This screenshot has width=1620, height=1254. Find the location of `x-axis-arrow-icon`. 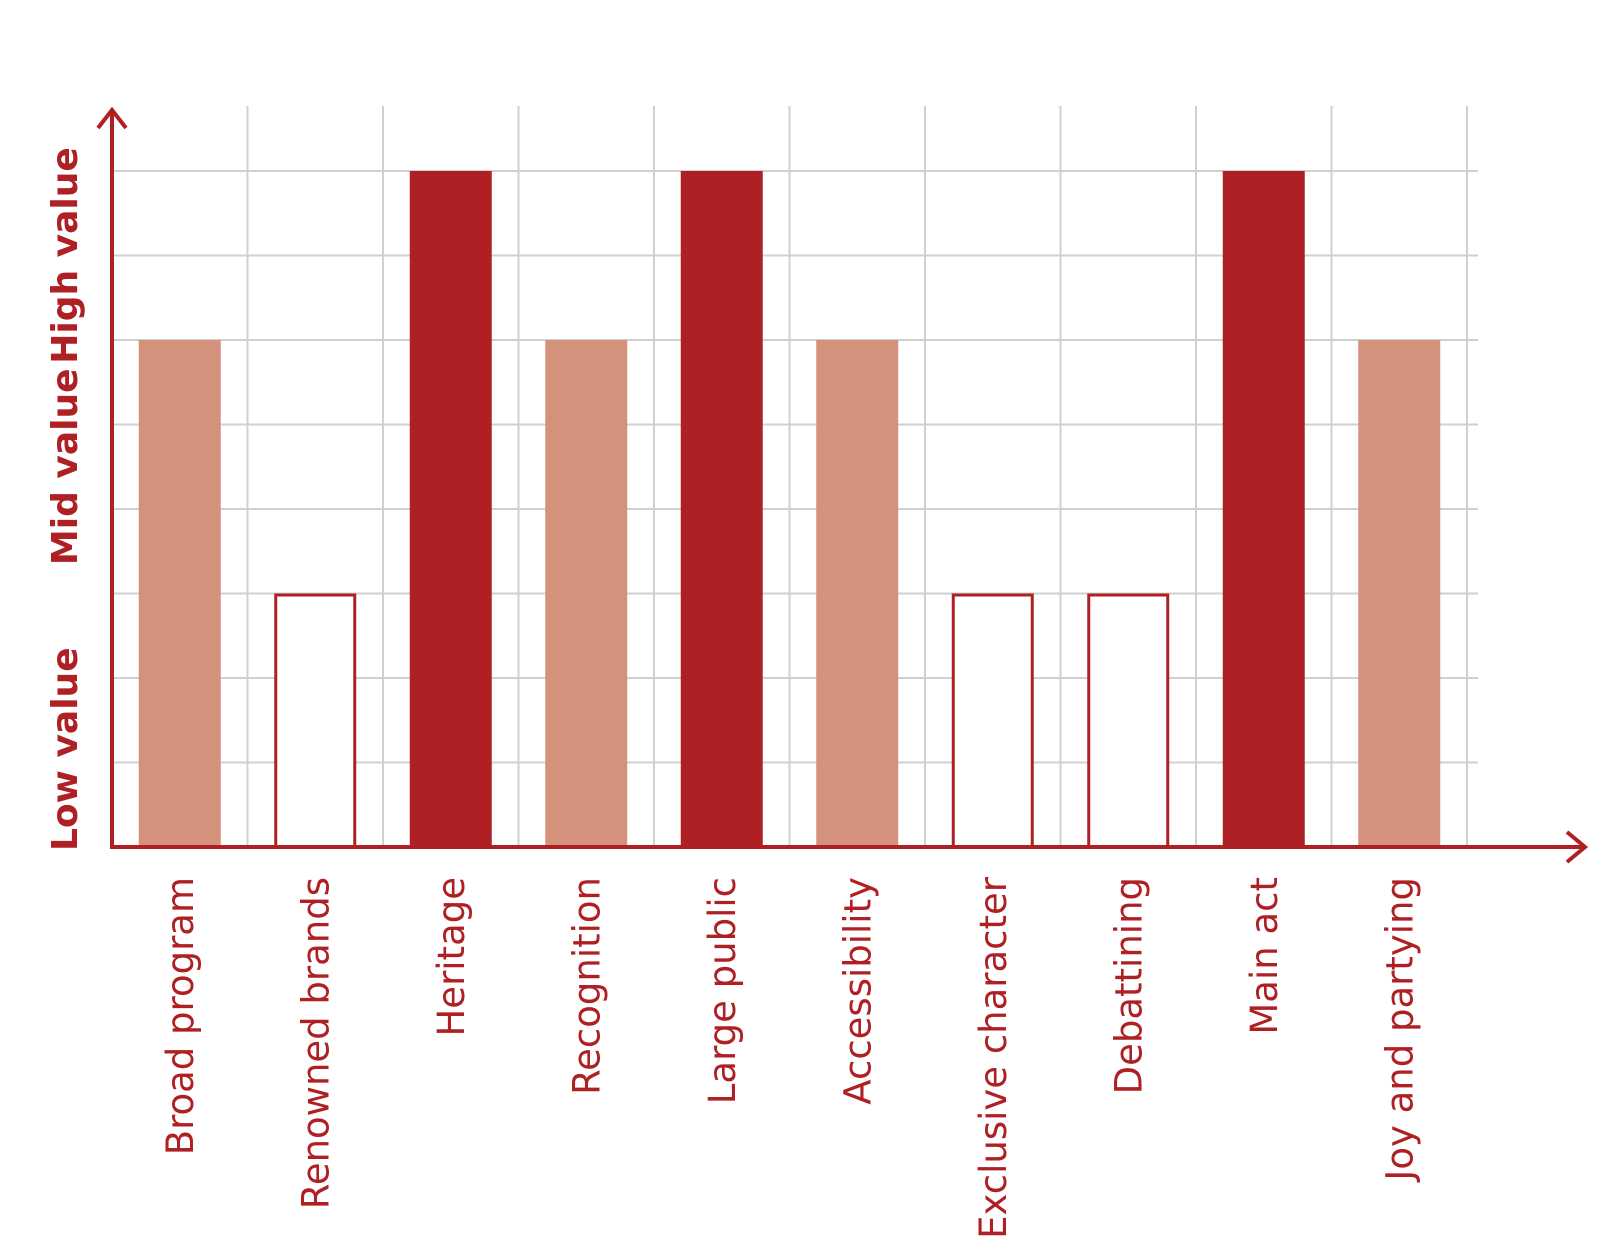

x-axis-arrow-icon is located at coordinates (1577, 847).